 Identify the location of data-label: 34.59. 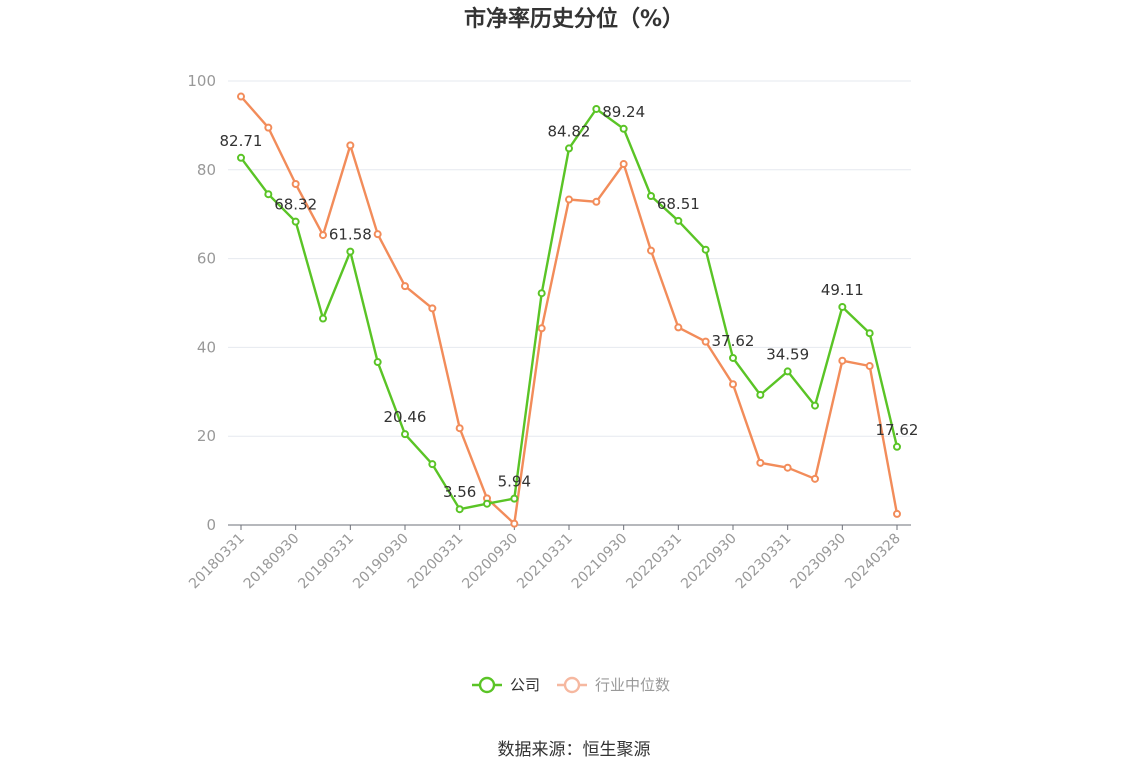
(787, 354).